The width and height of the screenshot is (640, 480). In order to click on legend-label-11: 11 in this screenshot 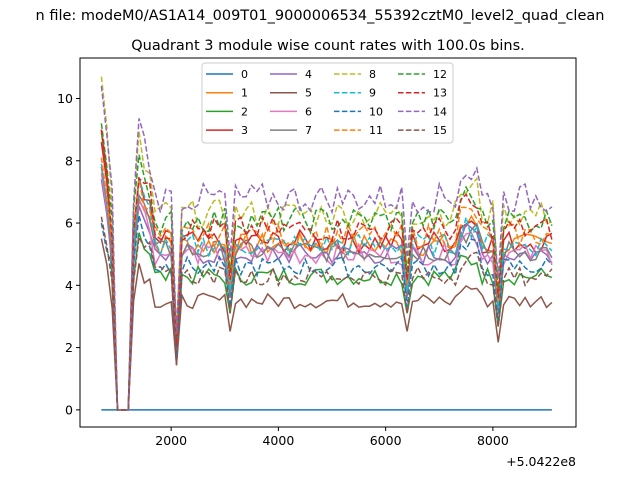, I will do `click(376, 130)`.